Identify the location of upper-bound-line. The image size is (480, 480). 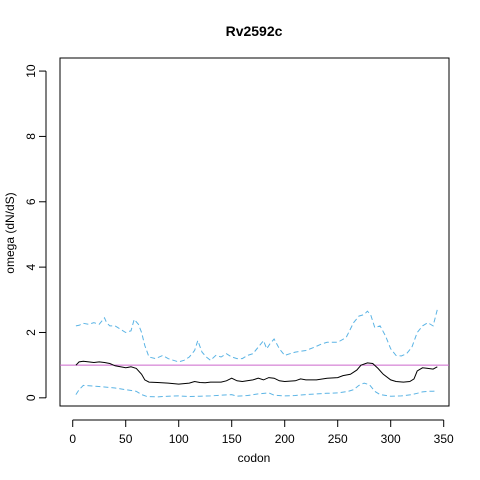
(256, 336).